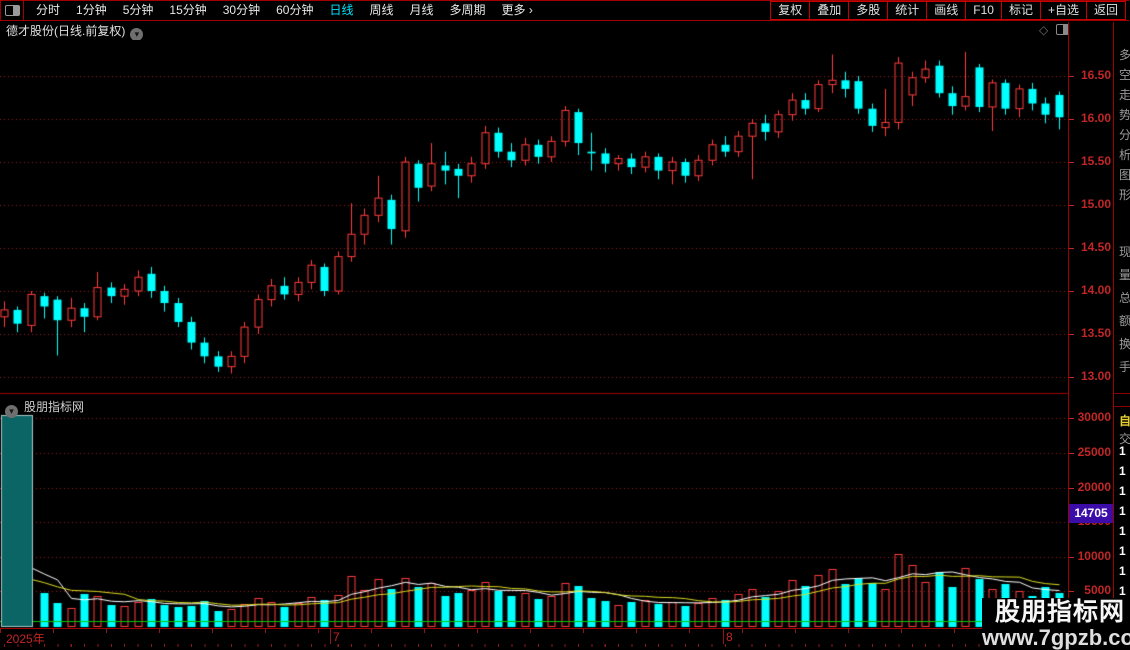  Describe the element at coordinates (341, 10) in the screenshot. I see `period-tab-日线: 日线` at that location.